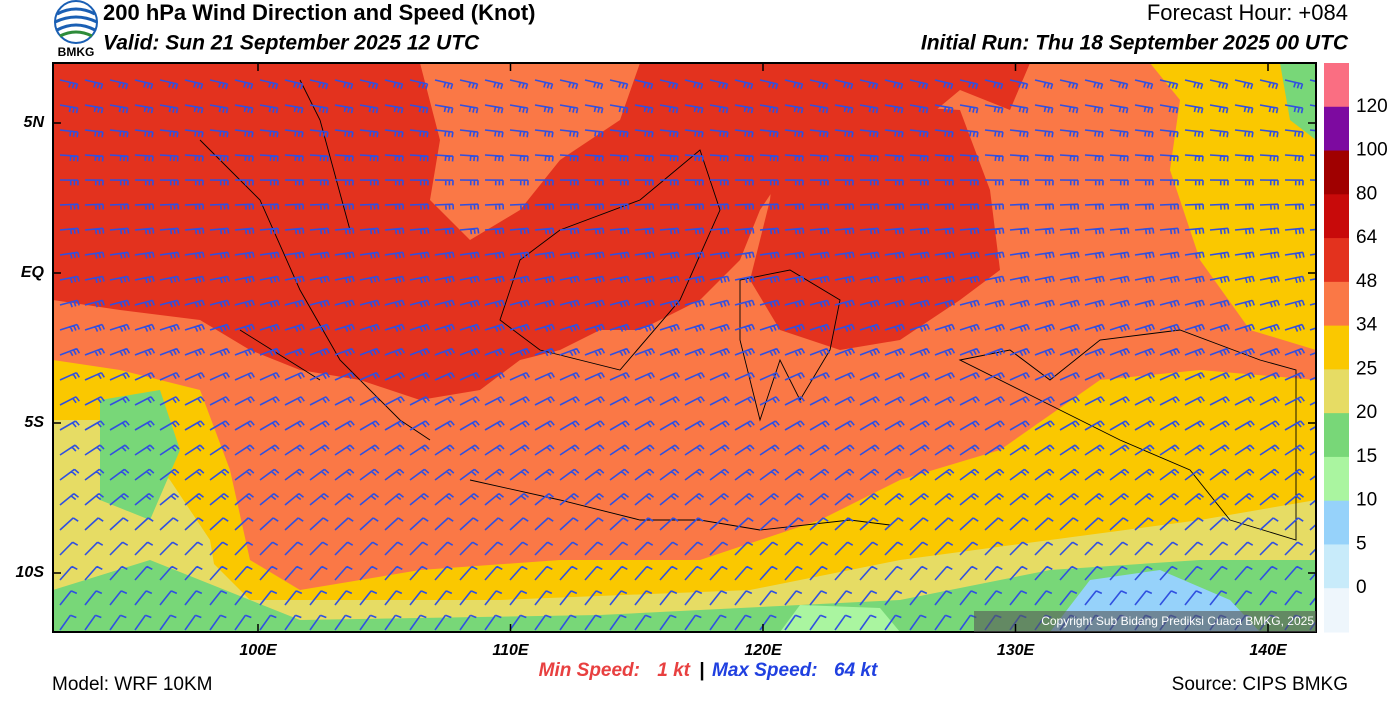 The width and height of the screenshot is (1400, 714). I want to click on colorbar-label: 5, so click(1361, 543).